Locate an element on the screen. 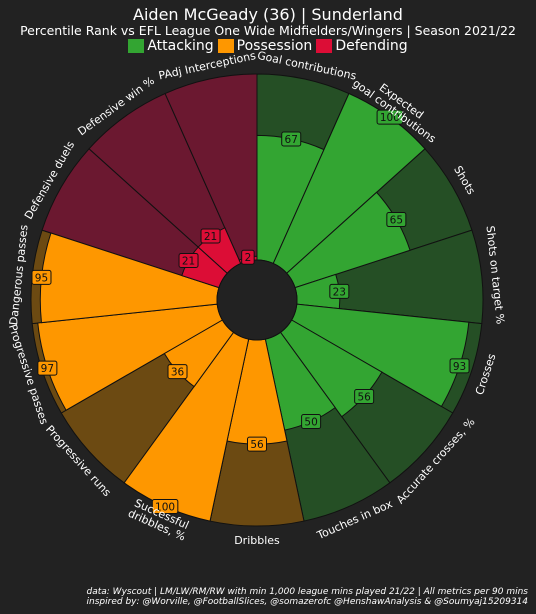 Image resolution: width=536 pixels, height=614 pixels. value-label-successful-dribbles: 100 is located at coordinates (165, 507).